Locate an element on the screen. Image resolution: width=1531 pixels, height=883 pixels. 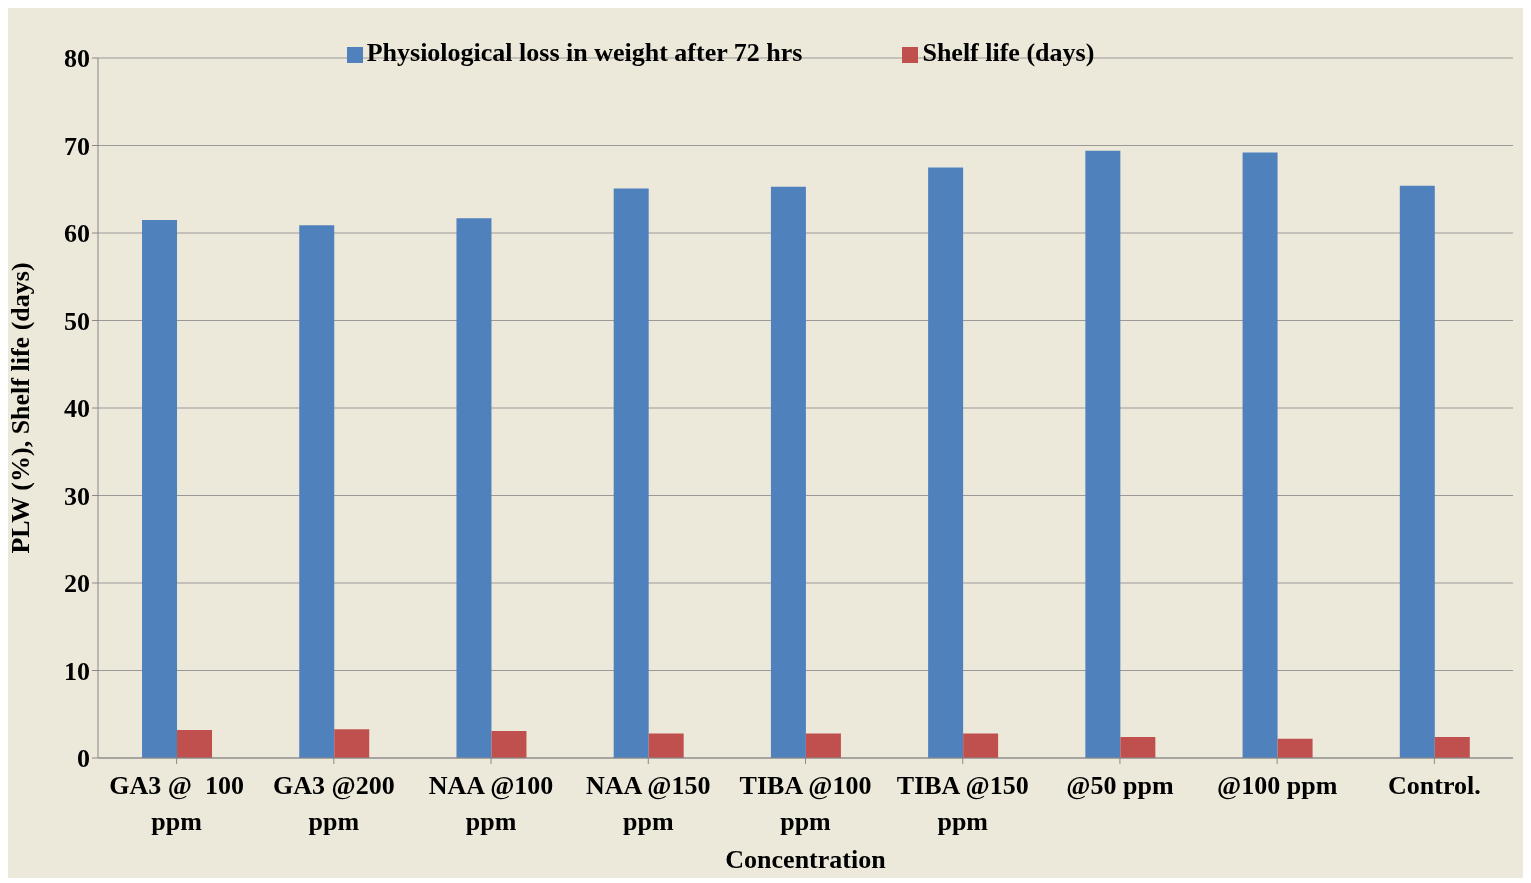
x-tick-label: NAA @100 ppm is located at coordinates (491, 803).